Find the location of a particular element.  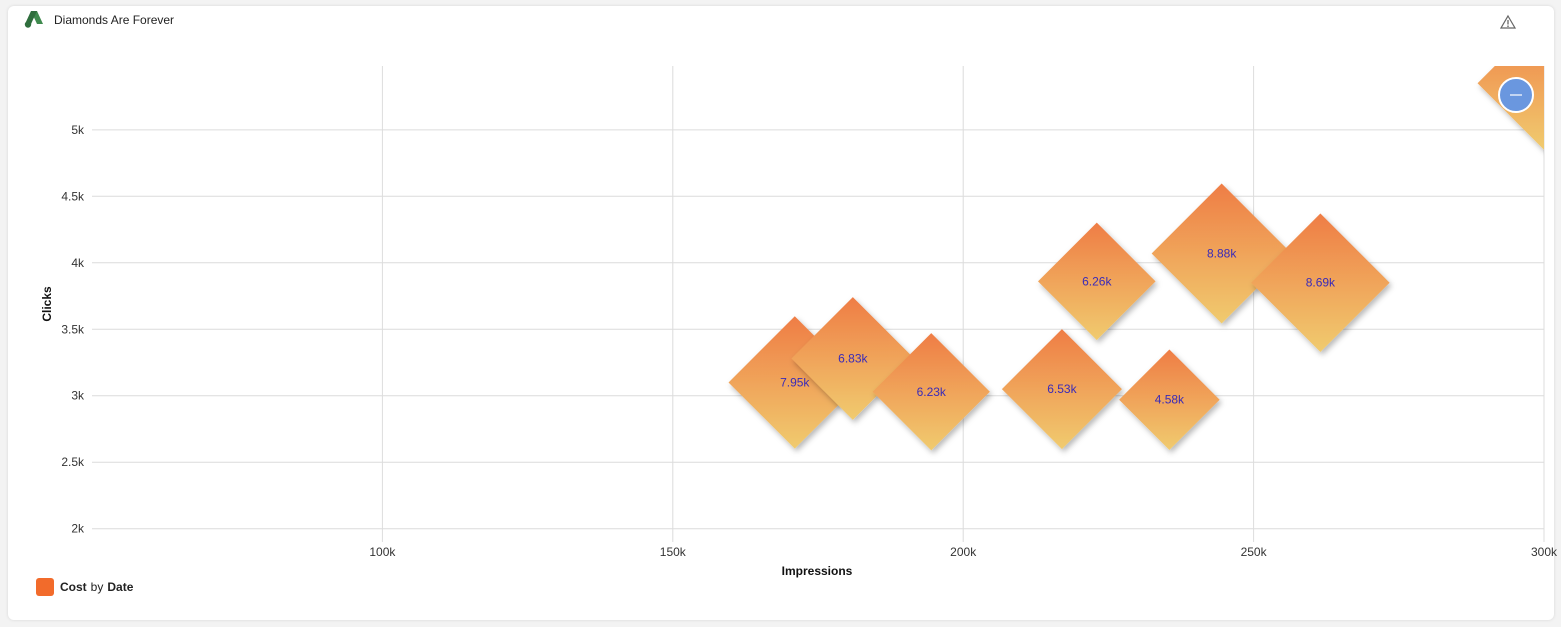

legend-dimension: Date is located at coordinates (120, 587).